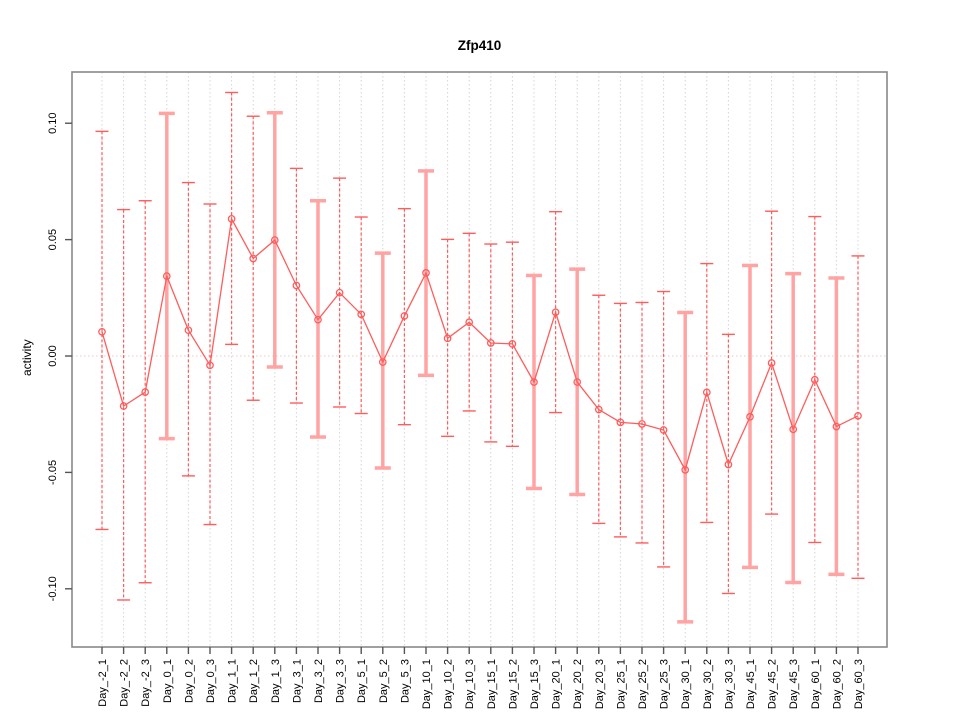 The height and width of the screenshot is (720, 960). I want to click on x-tick-label: Day_1_3, so click(276, 681).